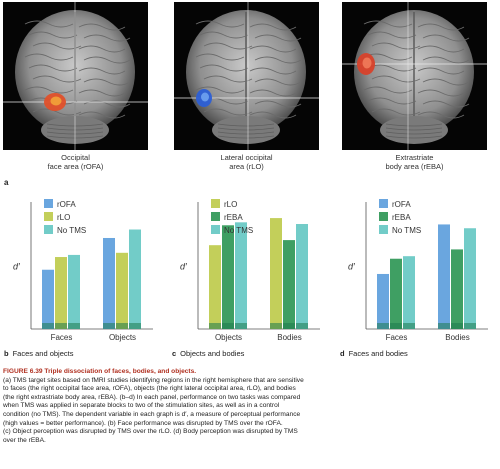  What do you see at coordinates (6, 353) in the screenshot?
I see `panel-letter-b: b` at bounding box center [6, 353].